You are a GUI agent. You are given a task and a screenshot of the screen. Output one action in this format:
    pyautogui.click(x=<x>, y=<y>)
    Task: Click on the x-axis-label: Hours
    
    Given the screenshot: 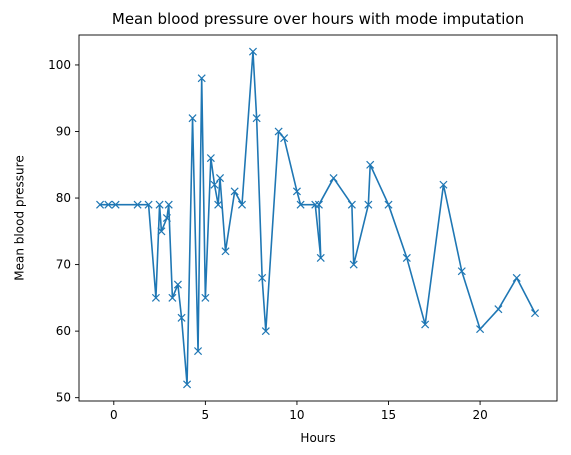 What is the action you would take?
    pyautogui.click(x=317, y=438)
    